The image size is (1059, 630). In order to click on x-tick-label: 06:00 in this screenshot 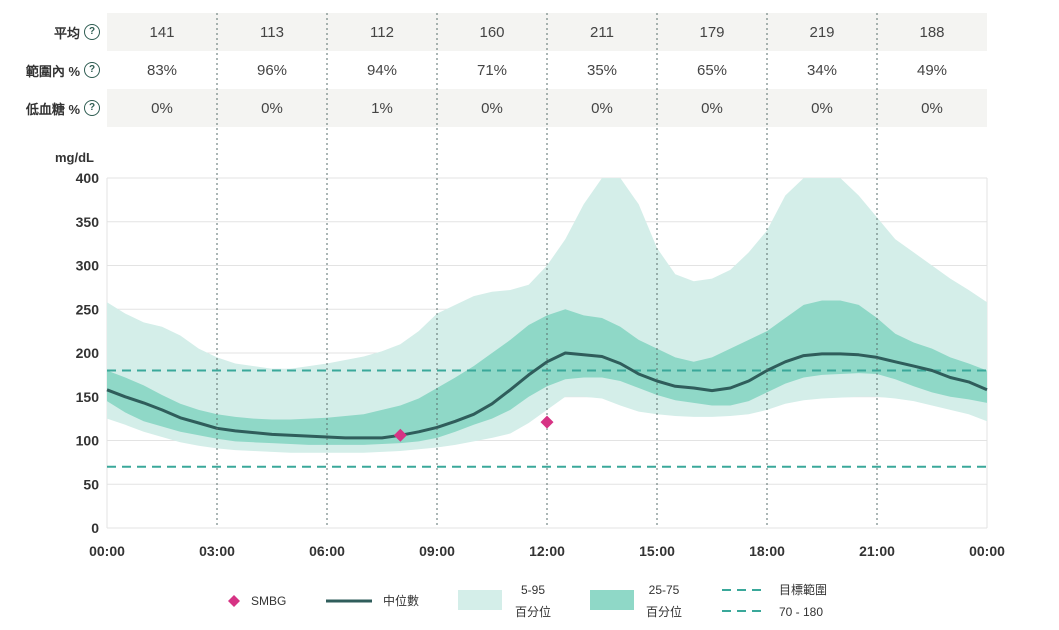, I will do `click(327, 551)`.